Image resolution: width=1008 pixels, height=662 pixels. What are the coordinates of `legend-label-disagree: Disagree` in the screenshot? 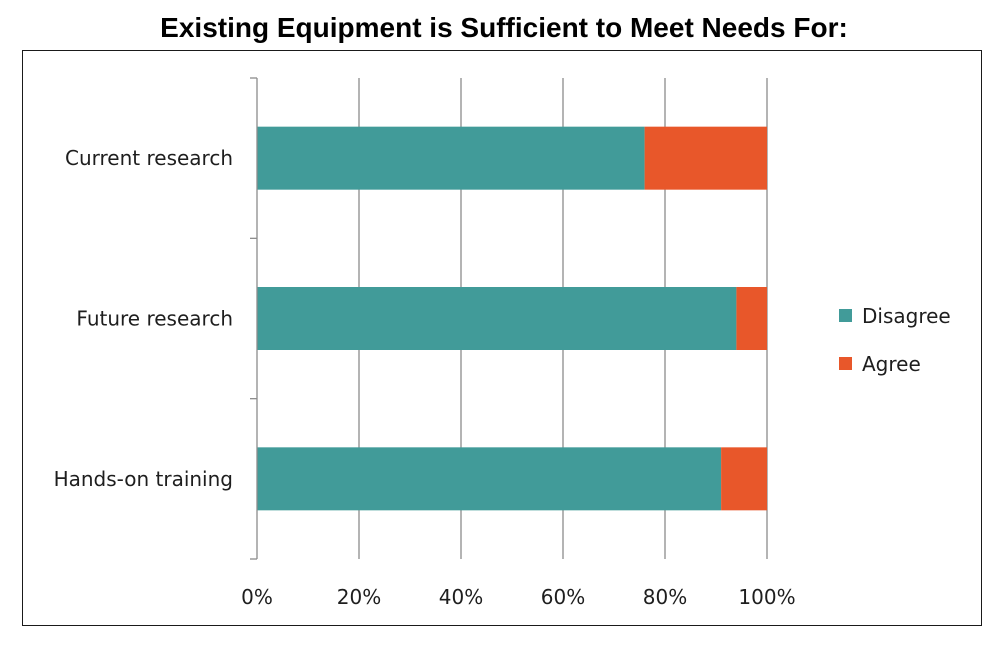 It's located at (906, 316).